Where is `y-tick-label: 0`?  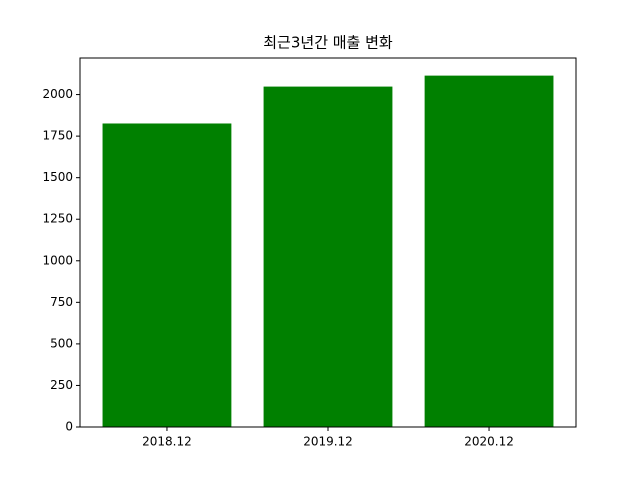
y-tick-label: 0 is located at coordinates (69, 427).